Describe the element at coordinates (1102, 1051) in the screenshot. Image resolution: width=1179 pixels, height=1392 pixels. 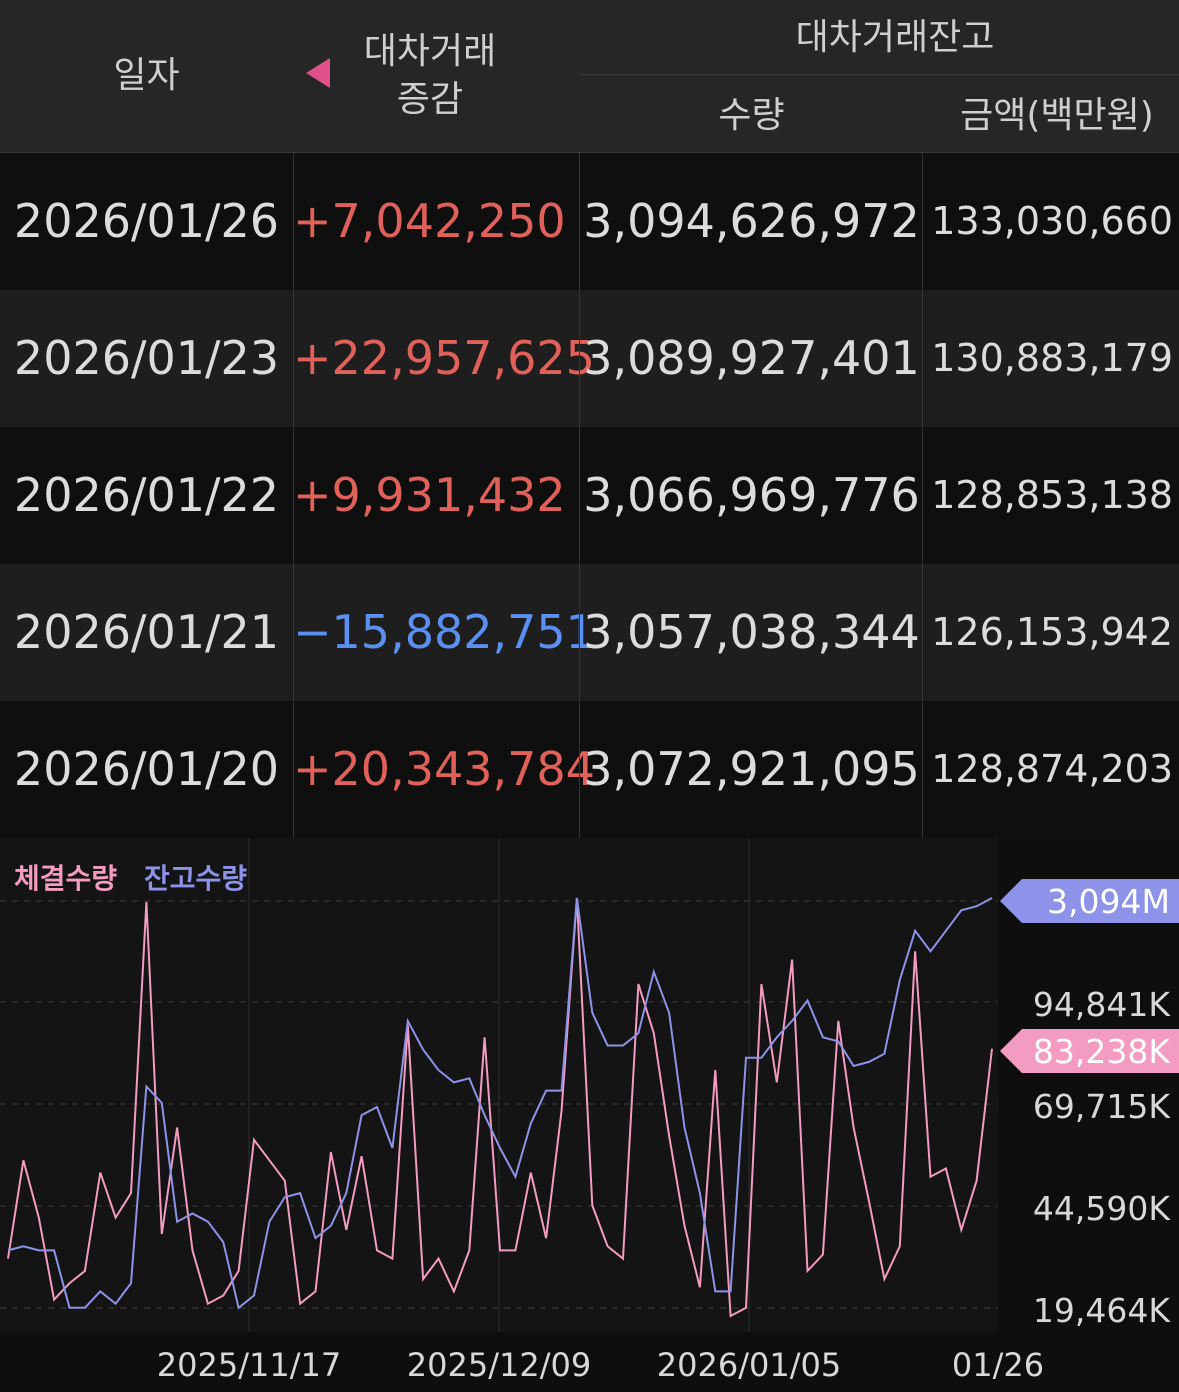
I see `current-executed-badge: 83,238K` at that location.